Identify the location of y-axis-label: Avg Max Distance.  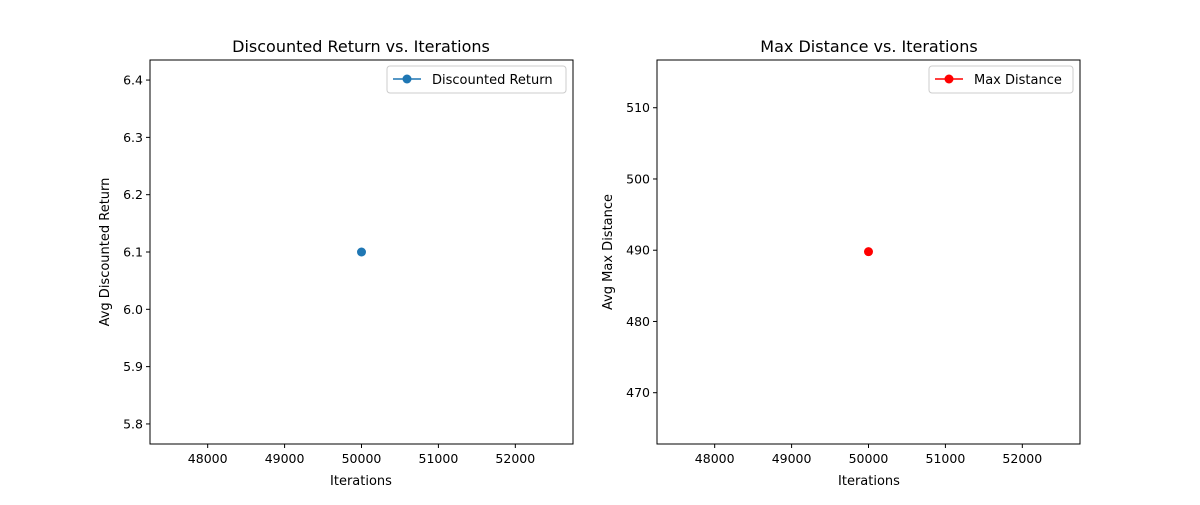
(608, 252).